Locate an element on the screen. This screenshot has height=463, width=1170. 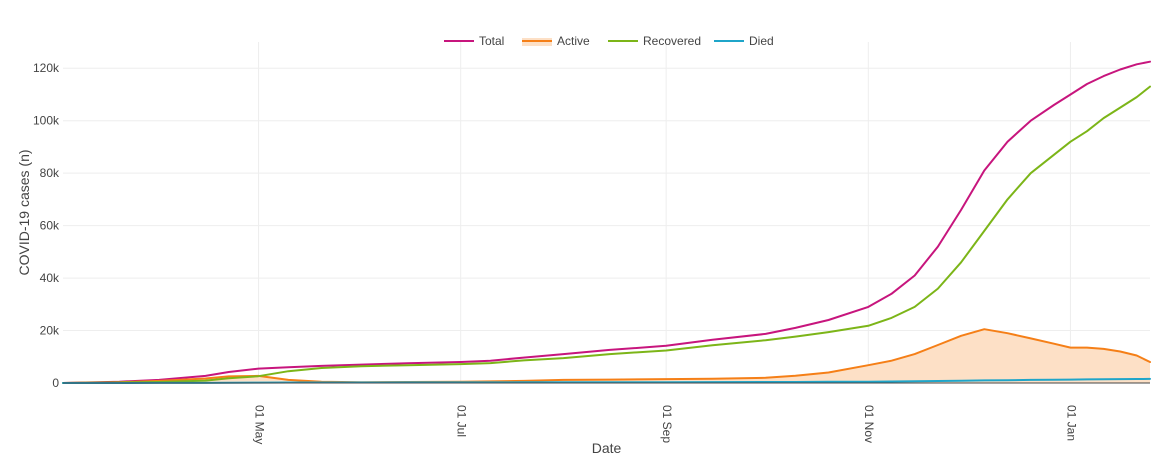
x-tick-label: 01 May is located at coordinates (259, 424).